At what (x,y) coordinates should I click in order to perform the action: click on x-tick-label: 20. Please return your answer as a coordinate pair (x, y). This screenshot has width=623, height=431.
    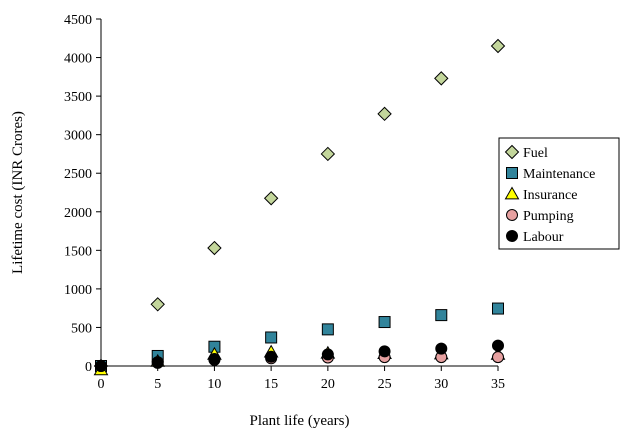
    Looking at the image, I should click on (328, 384).